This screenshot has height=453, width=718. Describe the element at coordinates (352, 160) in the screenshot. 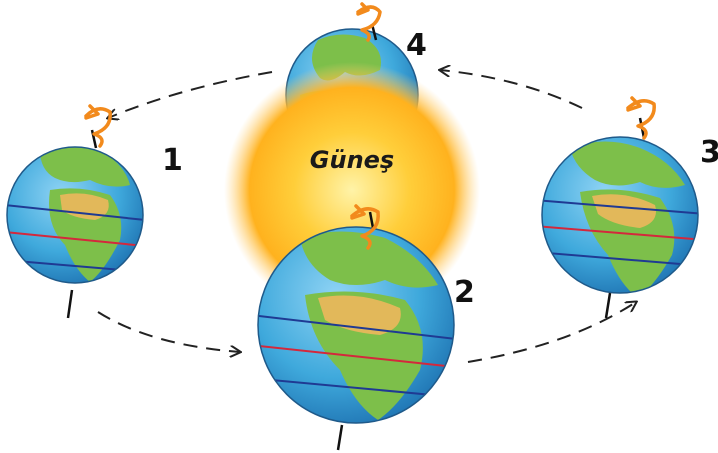

I see `sun-label: Güneş` at that location.